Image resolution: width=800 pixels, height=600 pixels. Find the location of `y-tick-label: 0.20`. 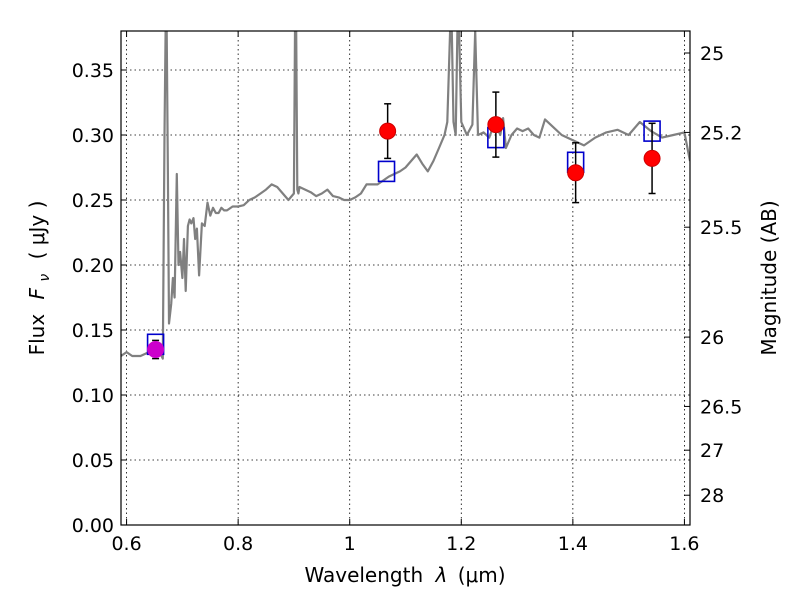

y-tick-label: 0.20 is located at coordinates (93, 266).